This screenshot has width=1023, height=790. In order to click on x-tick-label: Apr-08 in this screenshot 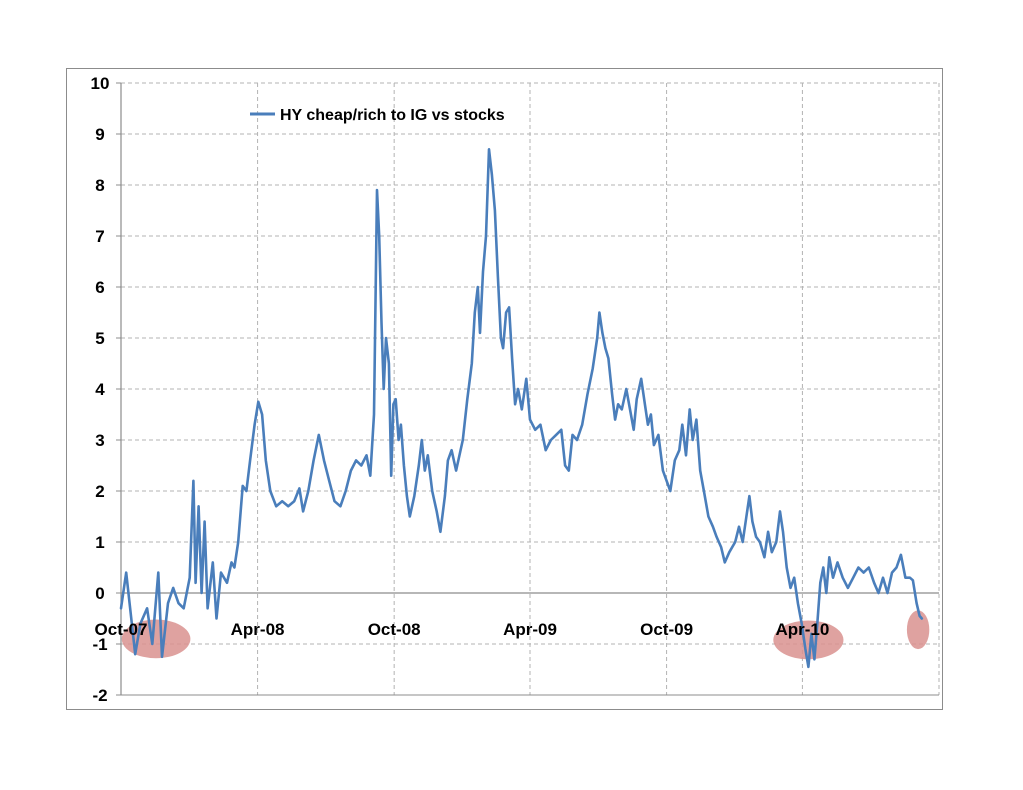, I will do `click(258, 629)`.